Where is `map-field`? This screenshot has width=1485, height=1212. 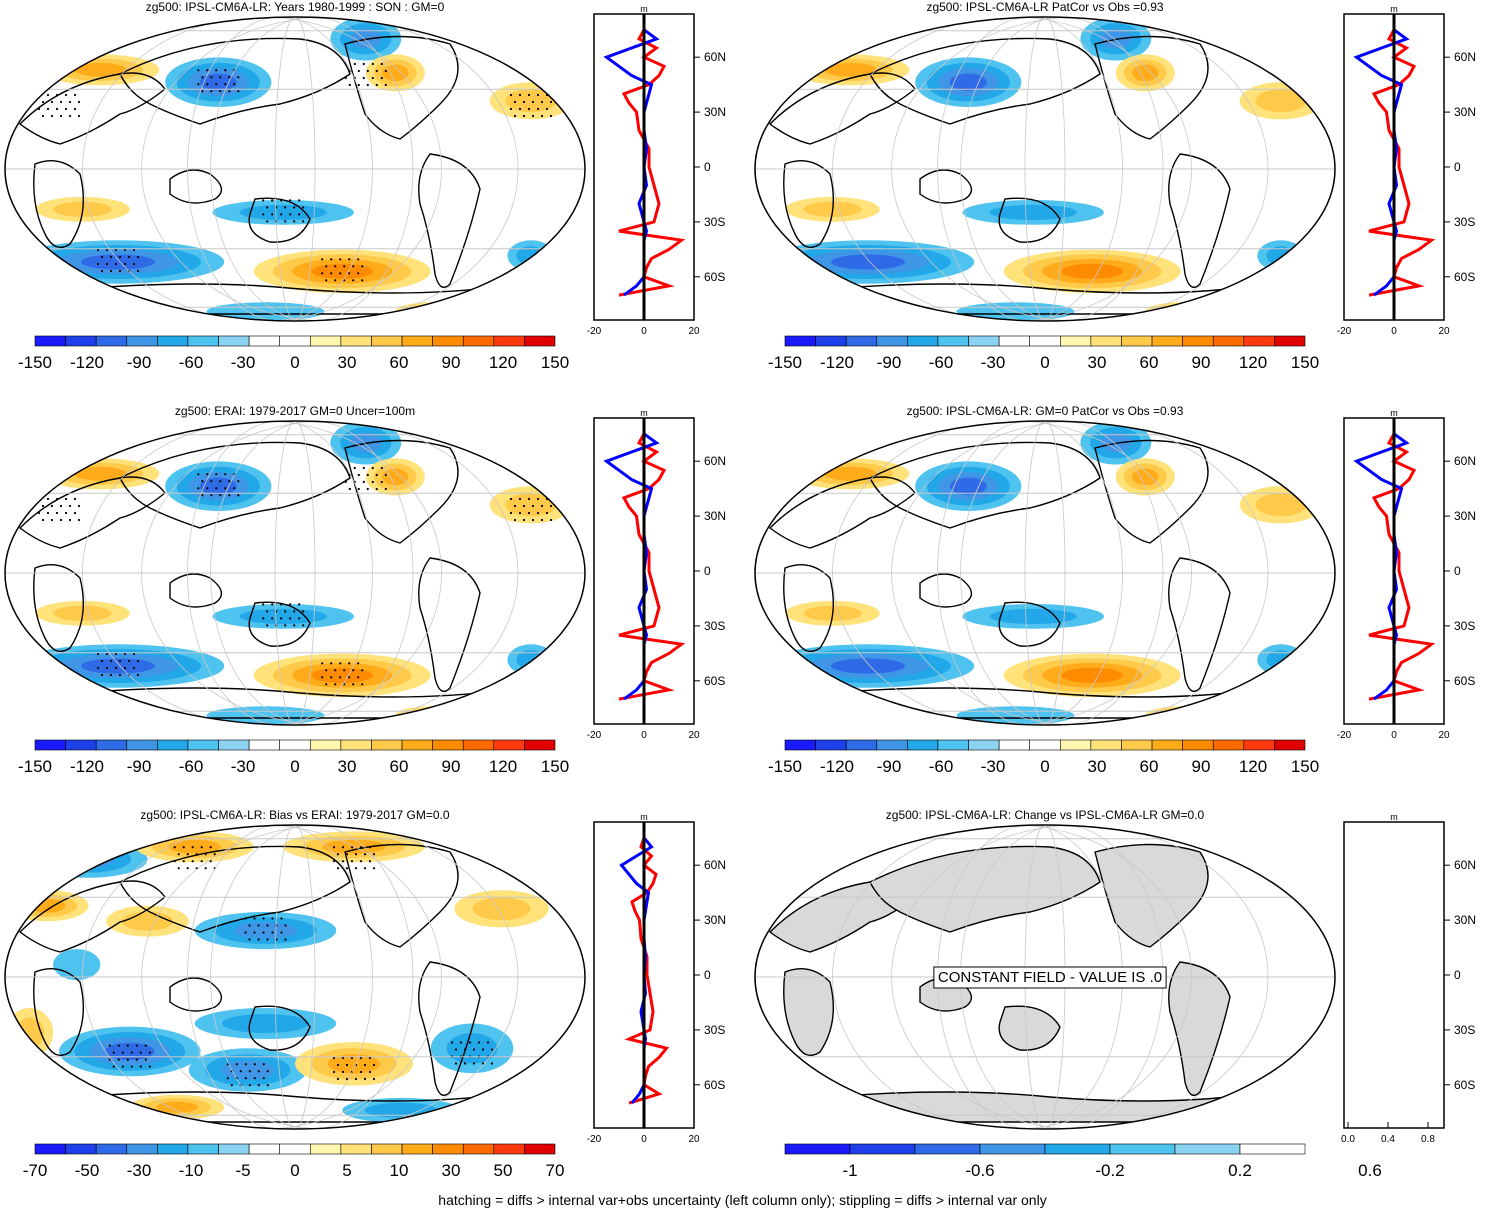
map-field is located at coordinates (295, 977).